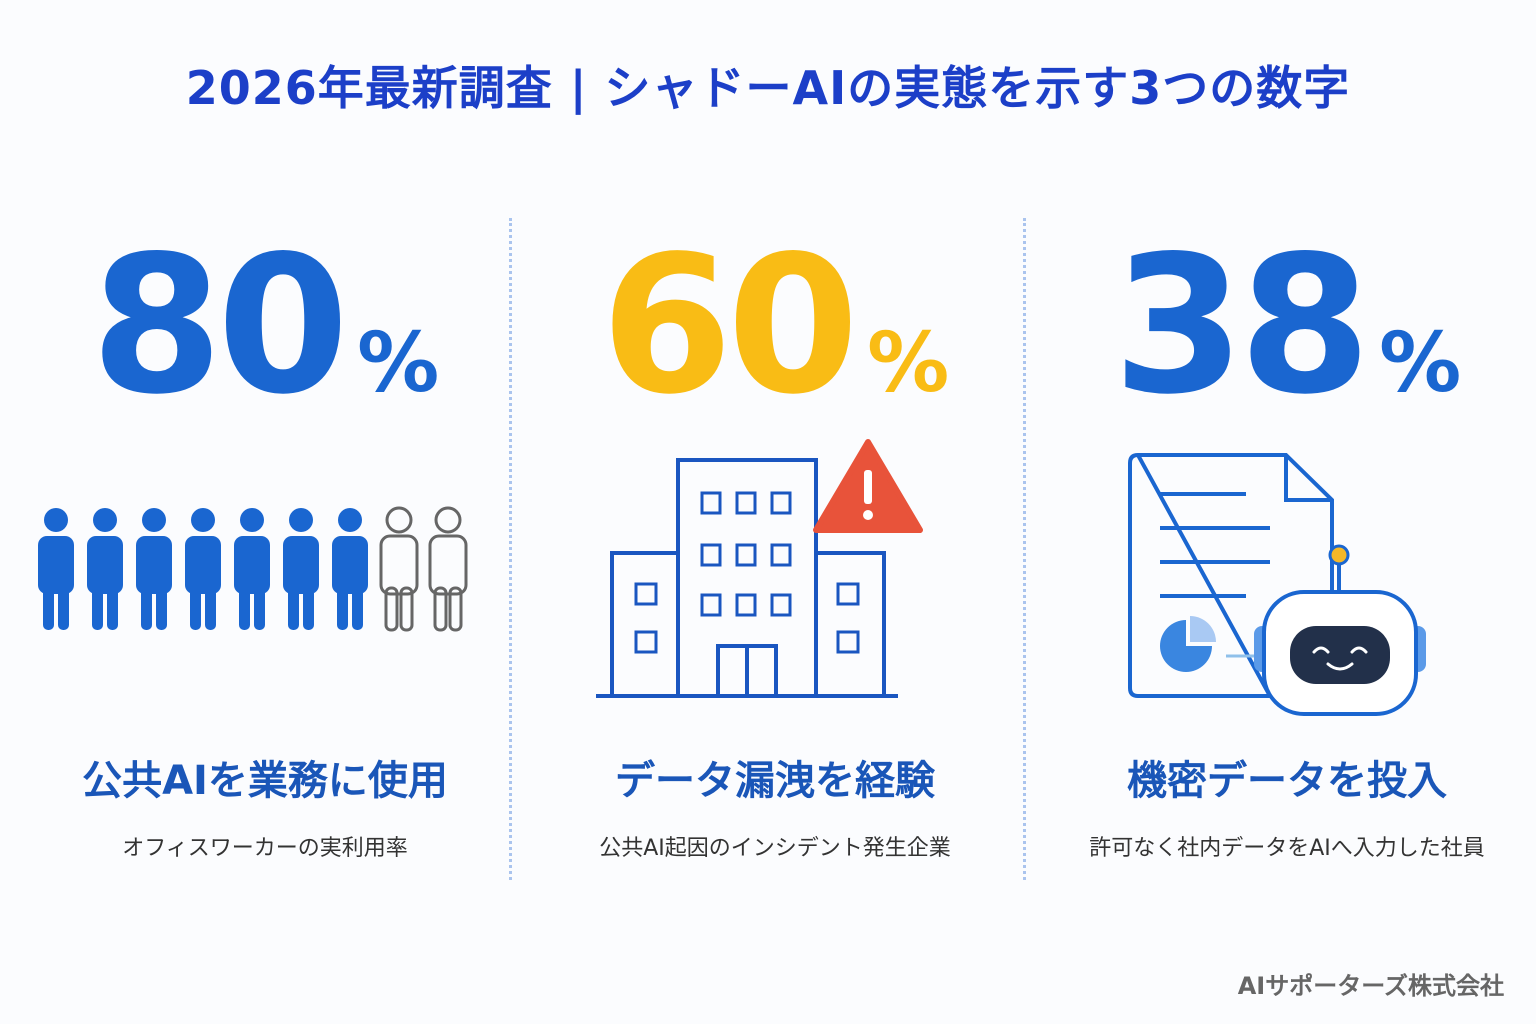 Image resolution: width=1536 pixels, height=1024 pixels. Describe the element at coordinates (768, 88) in the screenshot. I see `page-title: 2026年最新調査 | シャドーAIの実態を示す3つの数字` at that location.